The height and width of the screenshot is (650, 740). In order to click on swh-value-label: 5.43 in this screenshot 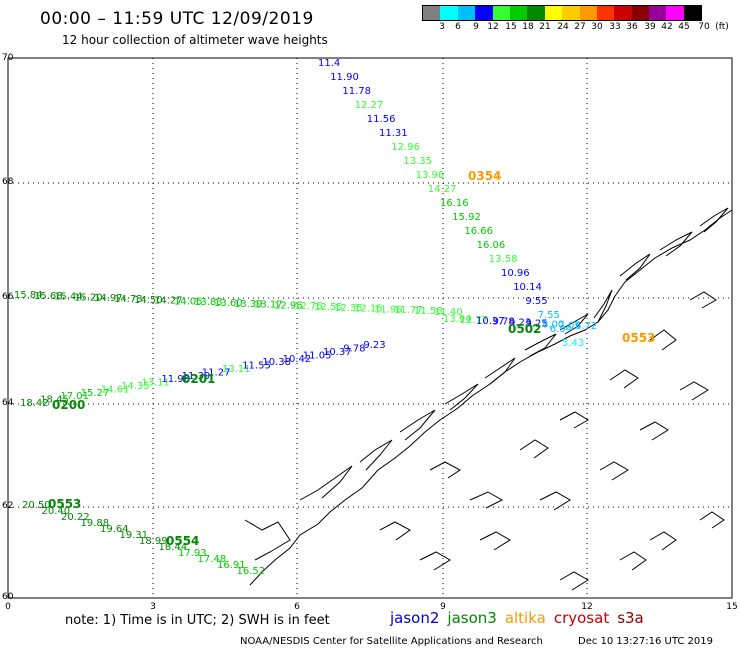, I will do `click(573, 343)`.